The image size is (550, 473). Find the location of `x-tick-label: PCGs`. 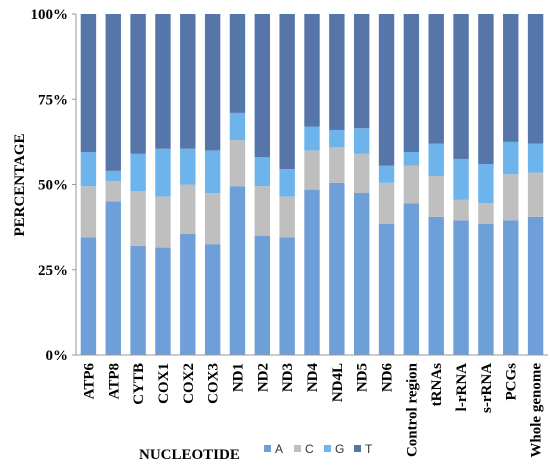

x-tick-label: PCGs is located at coordinates (512, 382).